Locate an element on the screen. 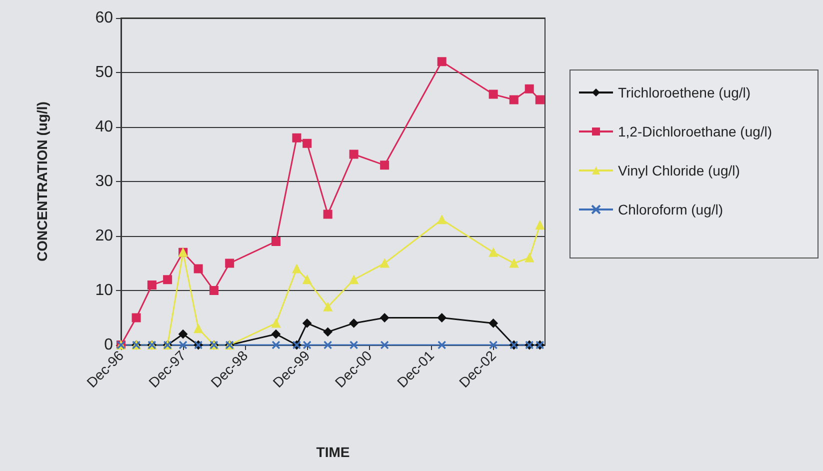 Image resolution: width=823 pixels, height=471 pixels. legend-label: Trichloroethene (ug/l) is located at coordinates (684, 92).